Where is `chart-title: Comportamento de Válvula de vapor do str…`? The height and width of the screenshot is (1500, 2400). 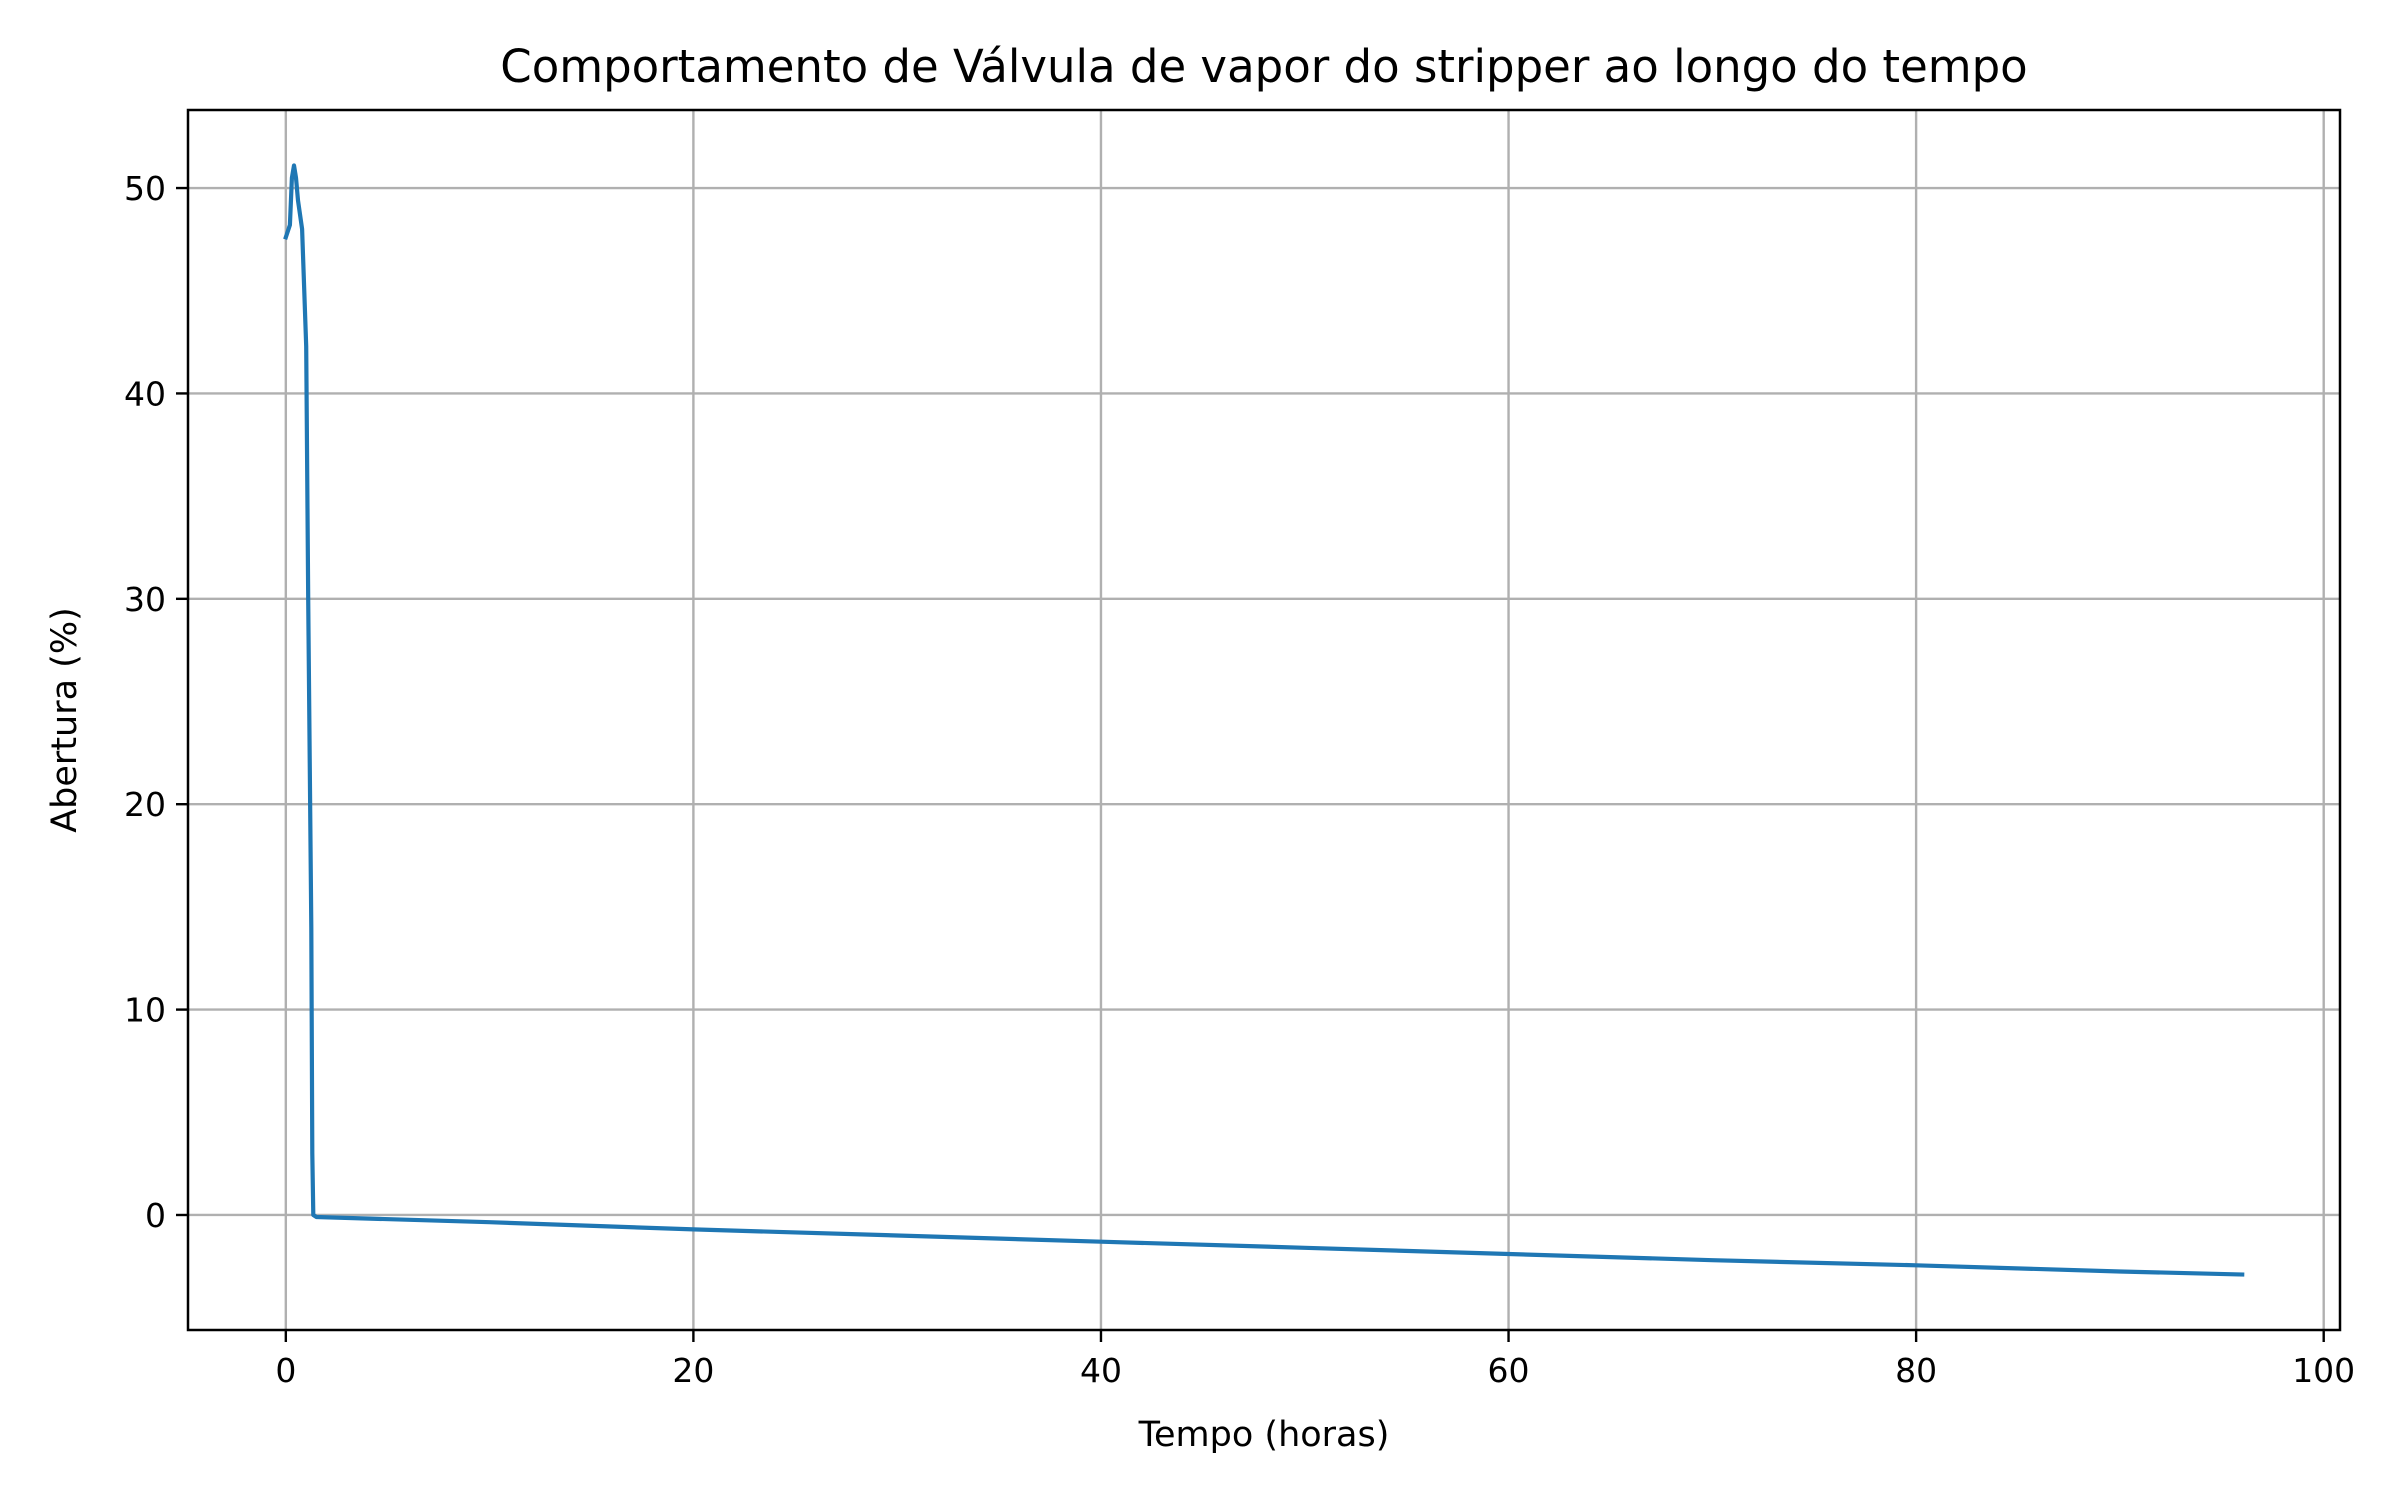 chart-title: Comportamento de Válvula de vapor do str… is located at coordinates (1263, 66).